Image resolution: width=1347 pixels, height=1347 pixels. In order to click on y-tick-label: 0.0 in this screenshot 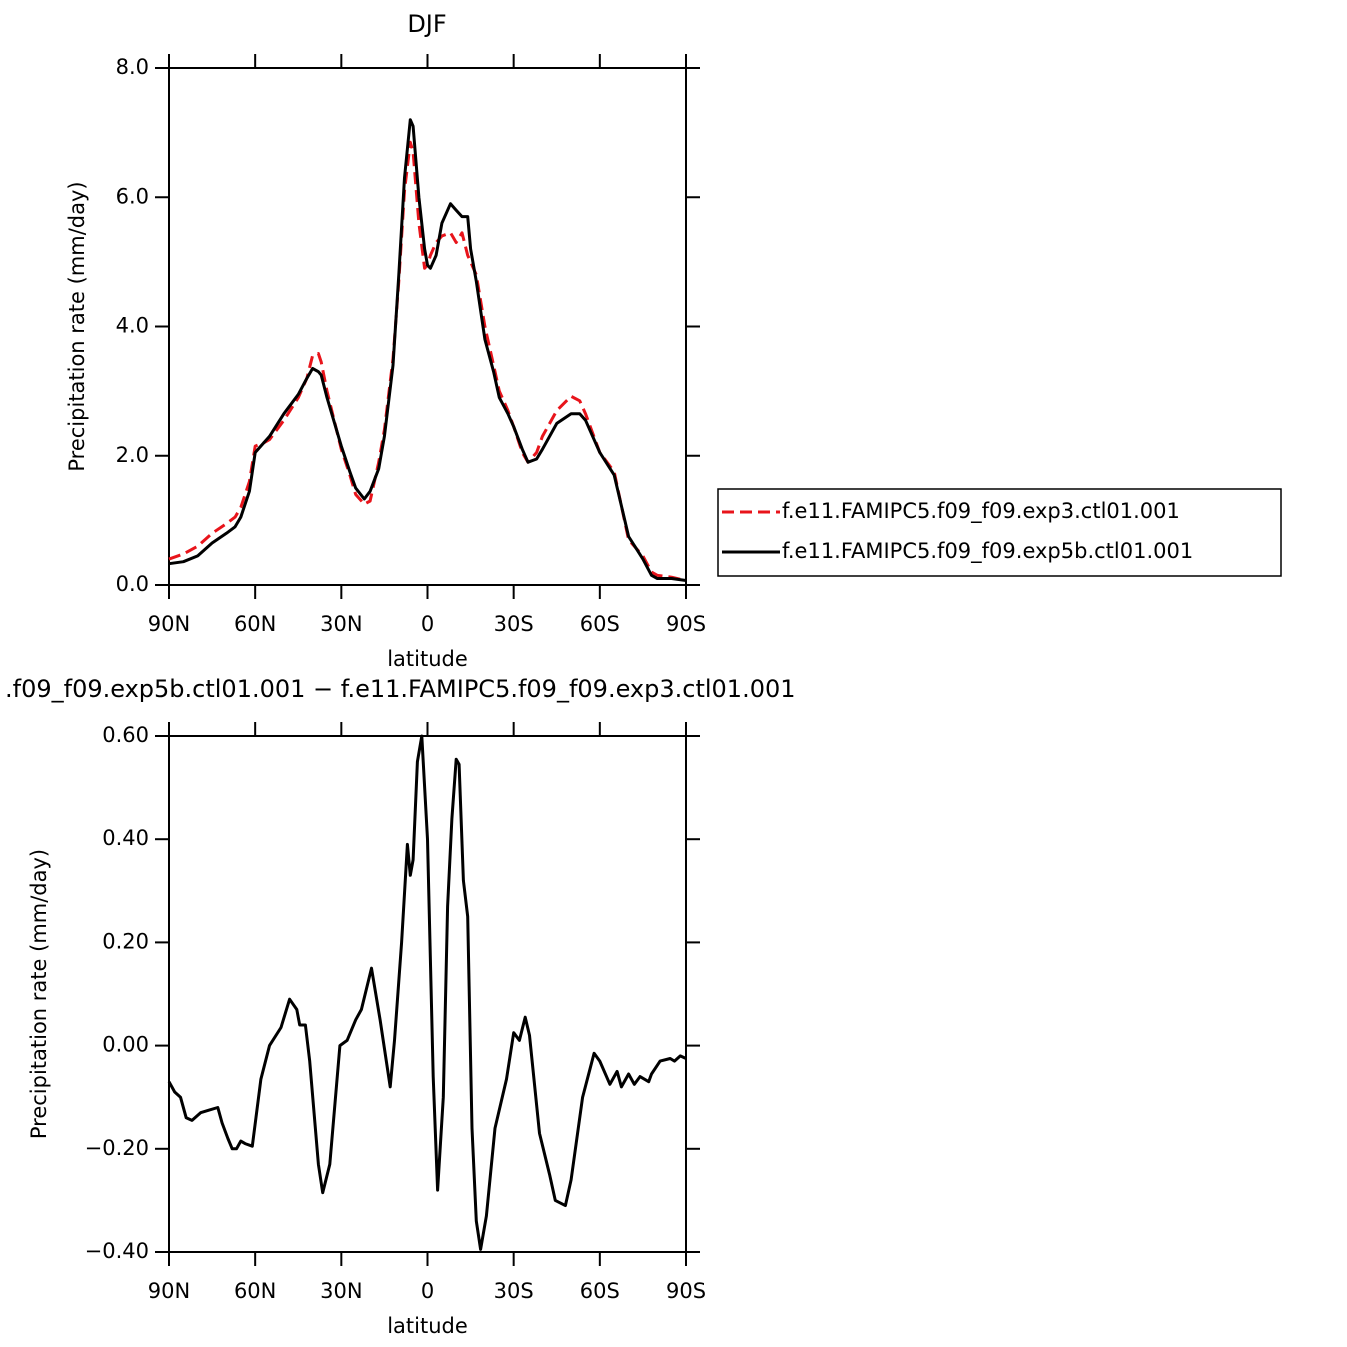, I will do `click(132, 584)`.